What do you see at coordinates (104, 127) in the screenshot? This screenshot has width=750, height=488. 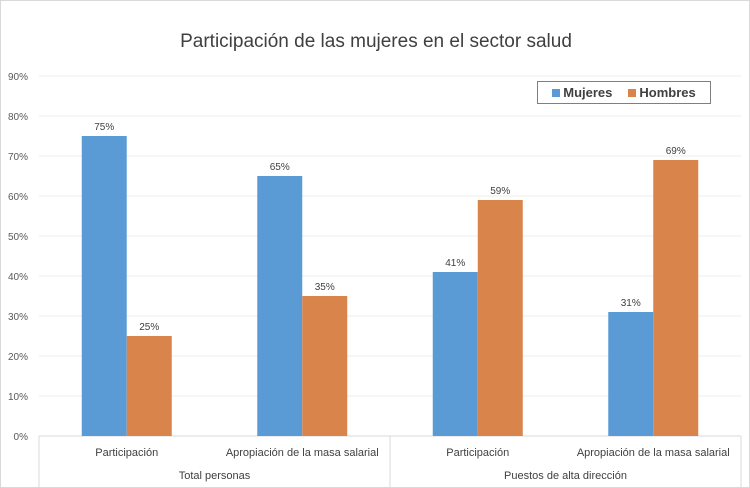 I see `data-label: 75%` at bounding box center [104, 127].